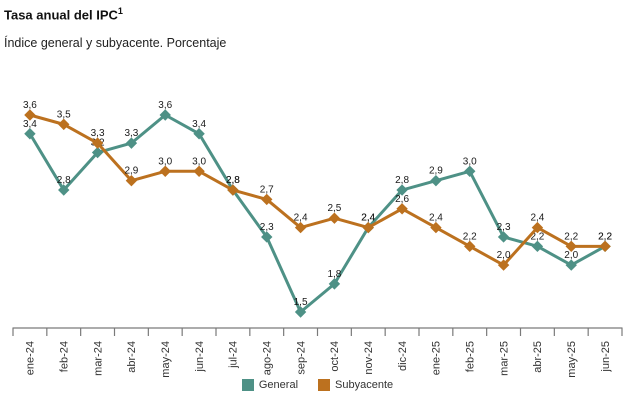  I want to click on data-point-label: 2,5, so click(334, 208).